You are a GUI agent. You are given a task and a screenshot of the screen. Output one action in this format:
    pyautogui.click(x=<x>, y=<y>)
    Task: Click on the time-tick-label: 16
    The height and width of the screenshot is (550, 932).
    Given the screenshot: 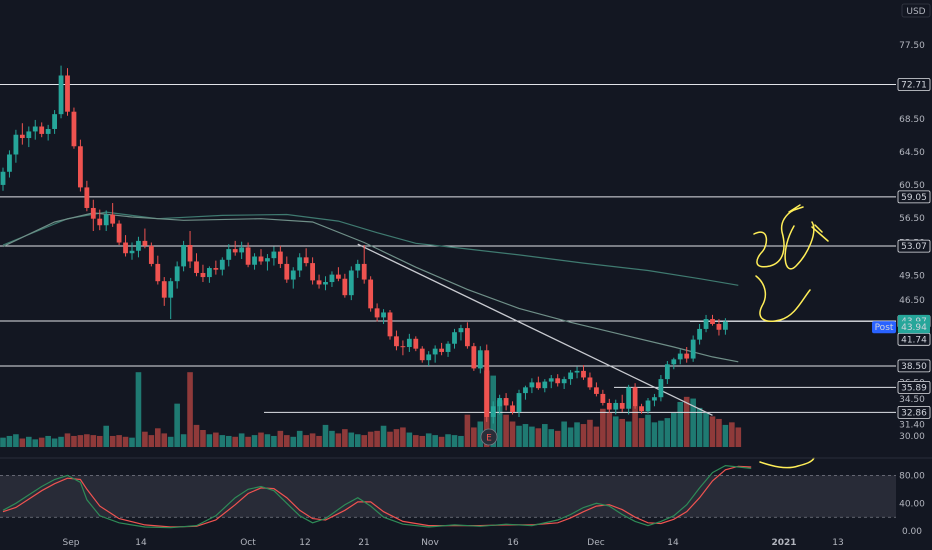 What is the action you would take?
    pyautogui.click(x=513, y=543)
    